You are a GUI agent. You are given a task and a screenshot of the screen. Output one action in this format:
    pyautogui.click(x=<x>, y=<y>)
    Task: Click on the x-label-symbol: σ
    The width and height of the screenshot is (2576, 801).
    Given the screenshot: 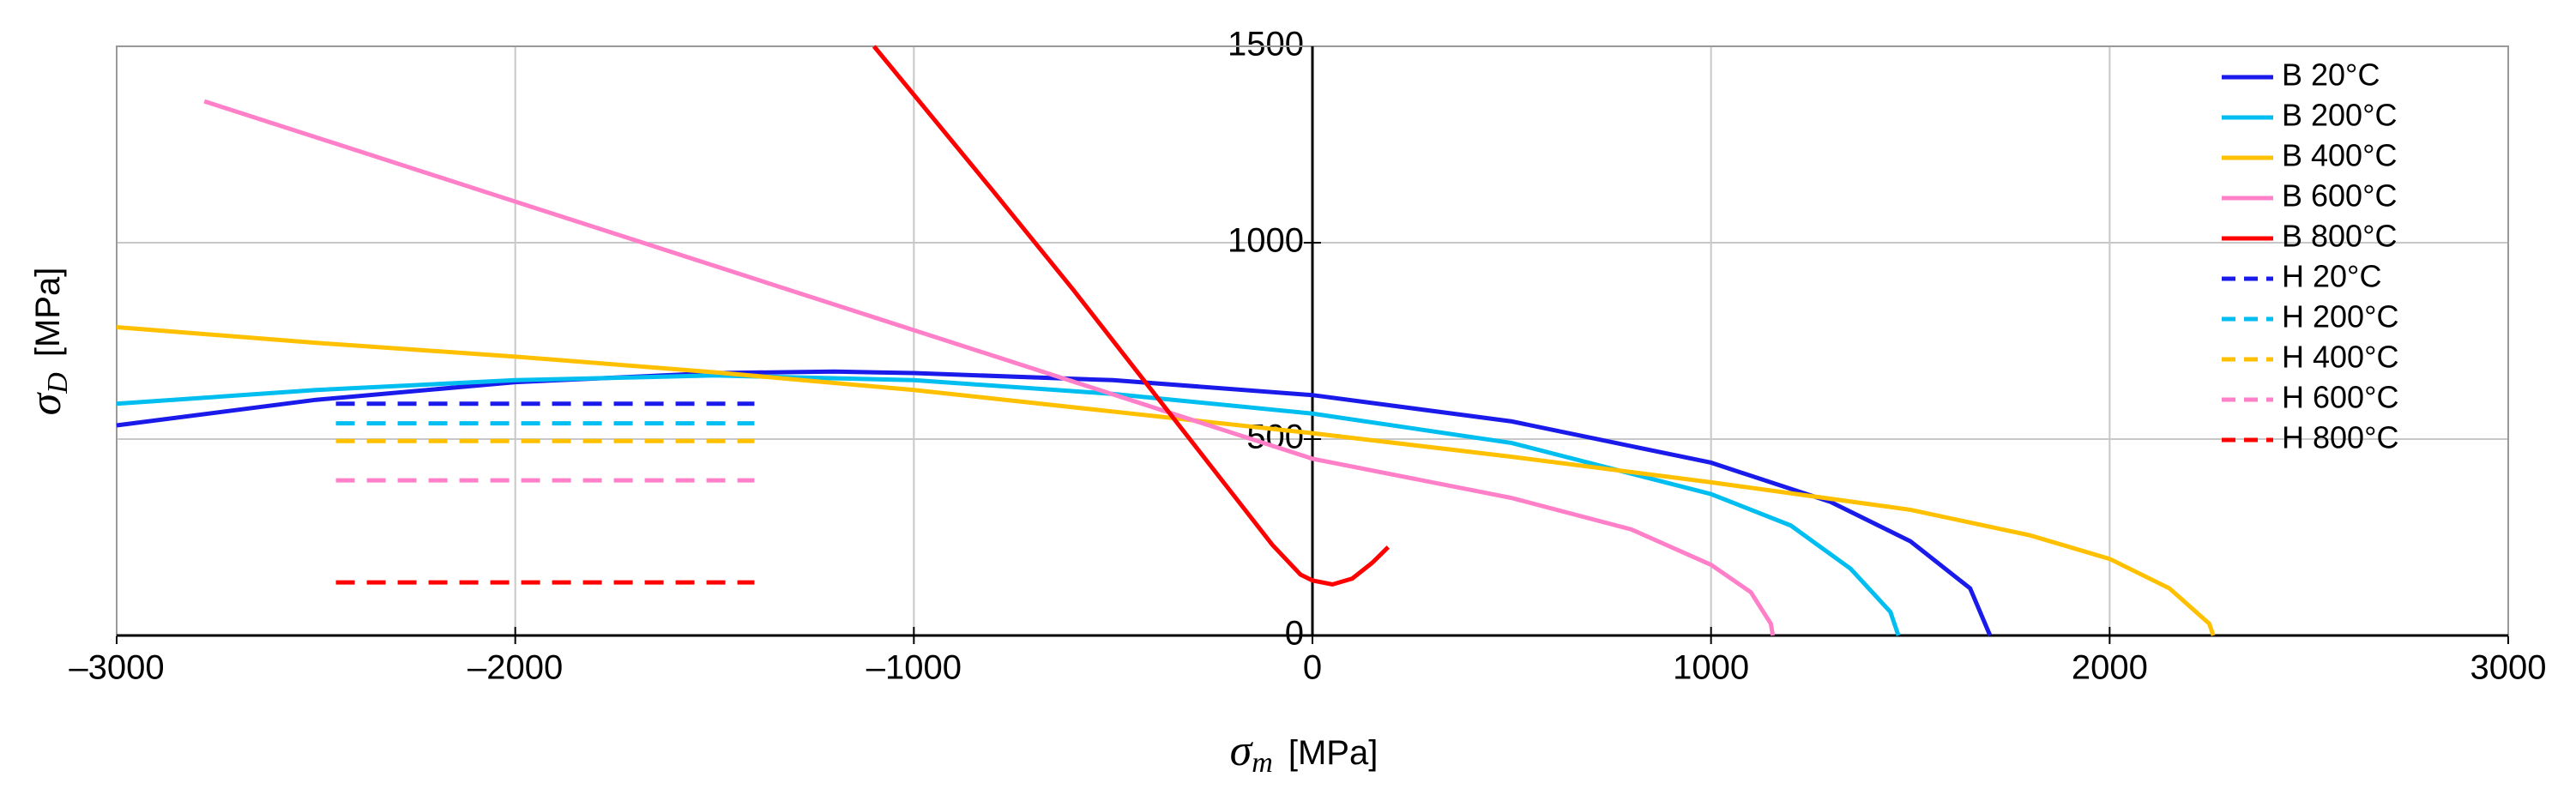 What is the action you would take?
    pyautogui.click(x=1242, y=750)
    